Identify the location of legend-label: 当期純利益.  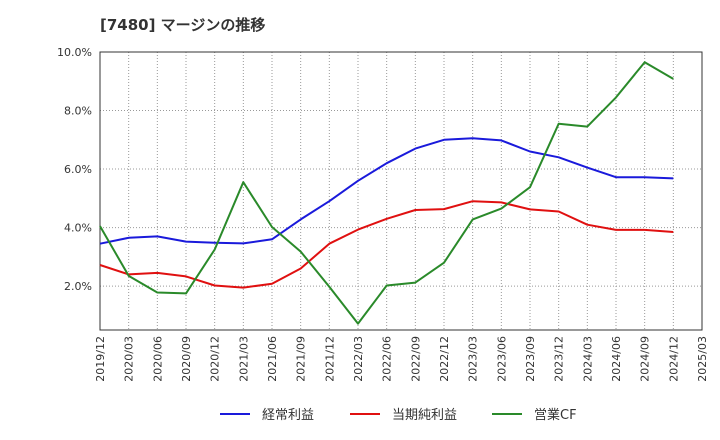
(425, 415).